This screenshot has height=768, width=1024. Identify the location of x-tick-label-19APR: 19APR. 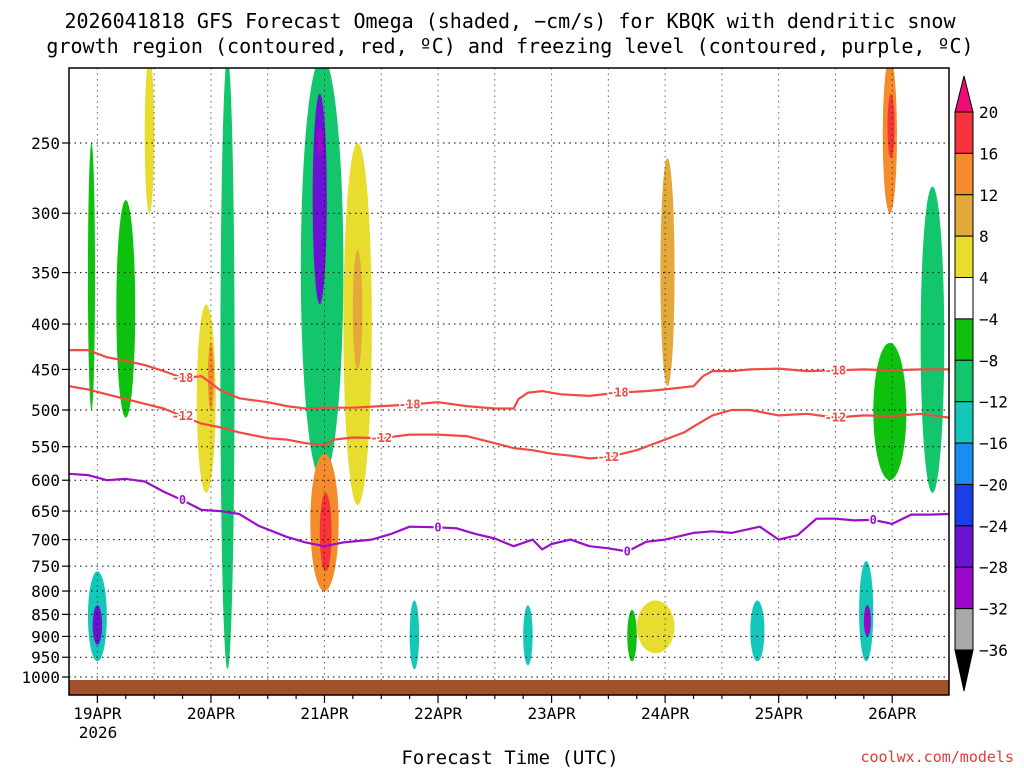
(97, 713).